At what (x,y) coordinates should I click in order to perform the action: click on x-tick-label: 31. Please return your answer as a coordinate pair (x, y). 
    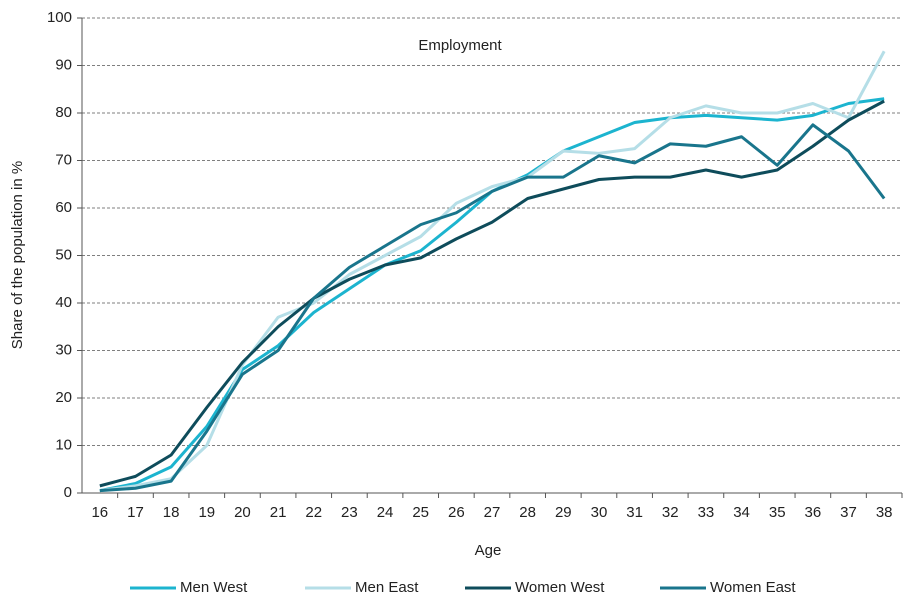
    Looking at the image, I should click on (634, 512).